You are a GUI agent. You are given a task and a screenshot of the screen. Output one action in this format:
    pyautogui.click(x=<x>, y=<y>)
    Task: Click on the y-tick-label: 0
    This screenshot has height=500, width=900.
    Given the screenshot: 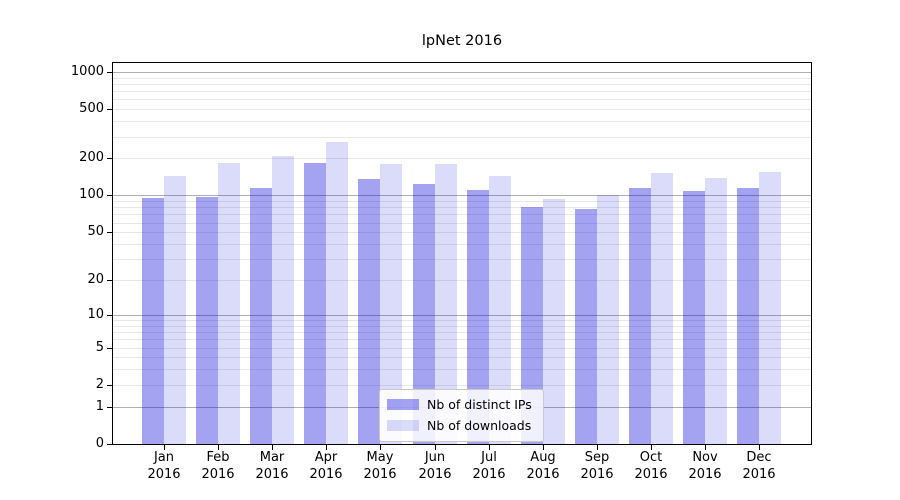 What is the action you would take?
    pyautogui.click(x=99, y=443)
    